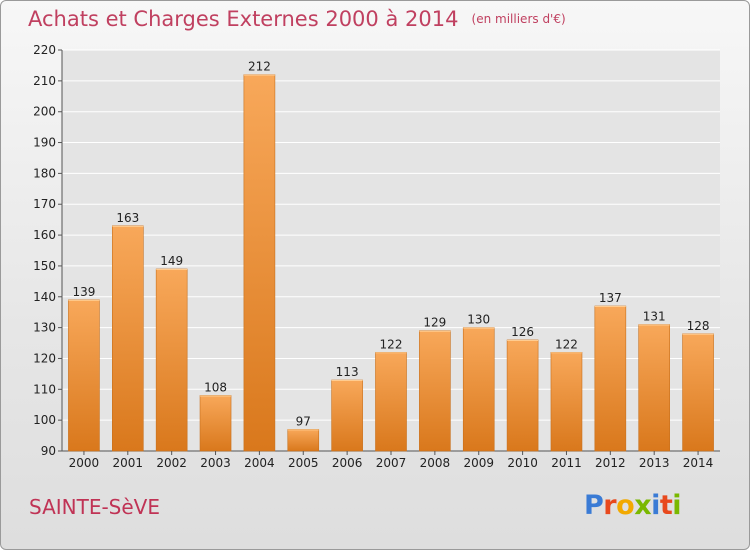 This screenshot has height=550, width=750. Describe the element at coordinates (44, 50) in the screenshot. I see `y-tick-label: 220` at that location.